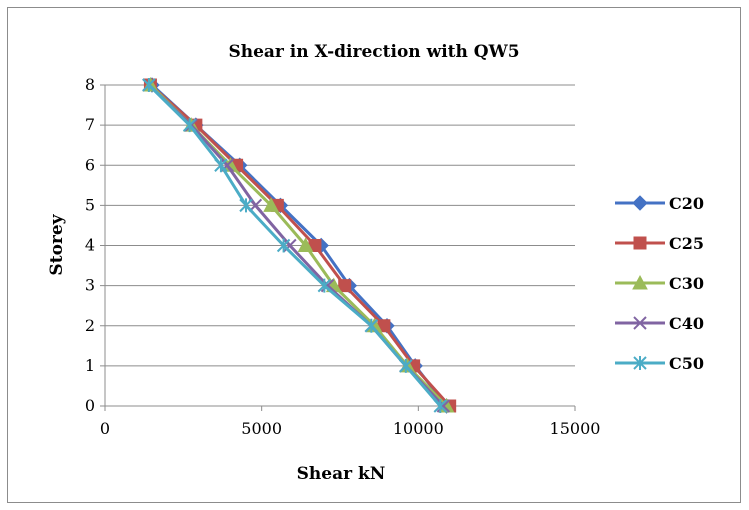 The width and height of the screenshot is (749, 510). I want to click on legend-label-c20: C20, so click(686, 203).